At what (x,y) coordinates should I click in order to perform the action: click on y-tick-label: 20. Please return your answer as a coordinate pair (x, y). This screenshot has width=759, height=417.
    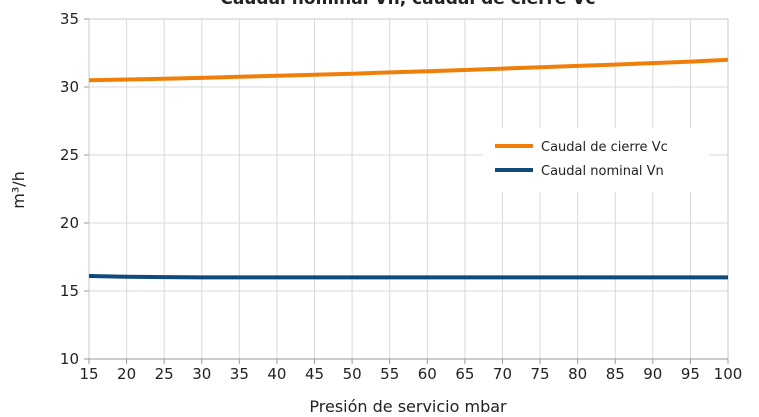
    Looking at the image, I should click on (69, 223).